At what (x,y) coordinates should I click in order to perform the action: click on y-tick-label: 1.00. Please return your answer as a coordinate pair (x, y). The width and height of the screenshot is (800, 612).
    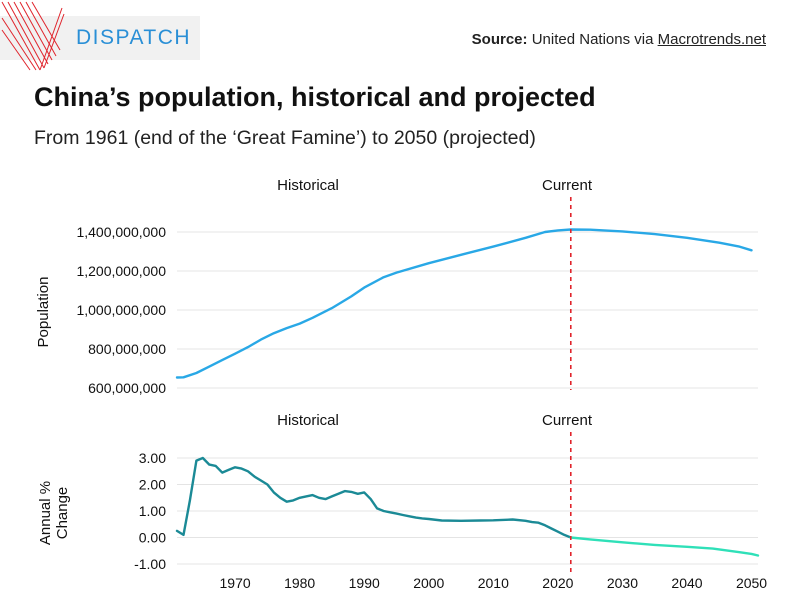
    Looking at the image, I should click on (152, 511).